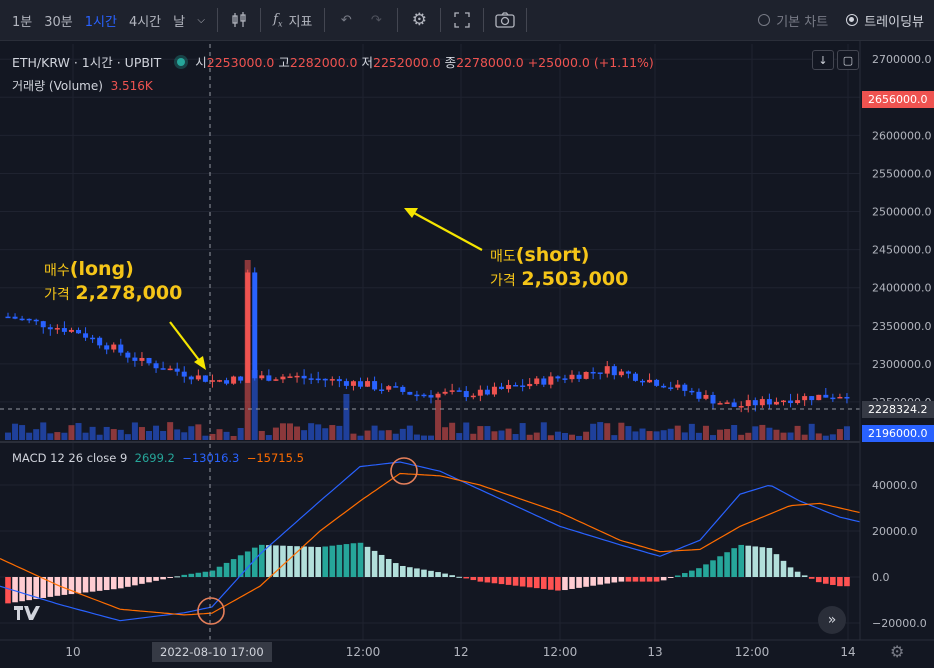 The height and width of the screenshot is (668, 934). What do you see at coordinates (87, 62) in the screenshot?
I see `symbol-label: ETH/KRW · 1시간 · UPBIT` at bounding box center [87, 62].